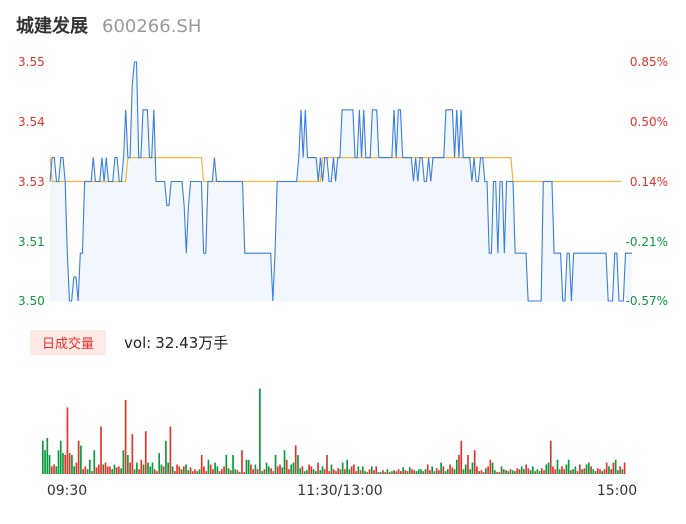 The width and height of the screenshot is (686, 524). Describe the element at coordinates (192, 343) in the screenshot. I see `volume-value: 32.43万手` at that location.